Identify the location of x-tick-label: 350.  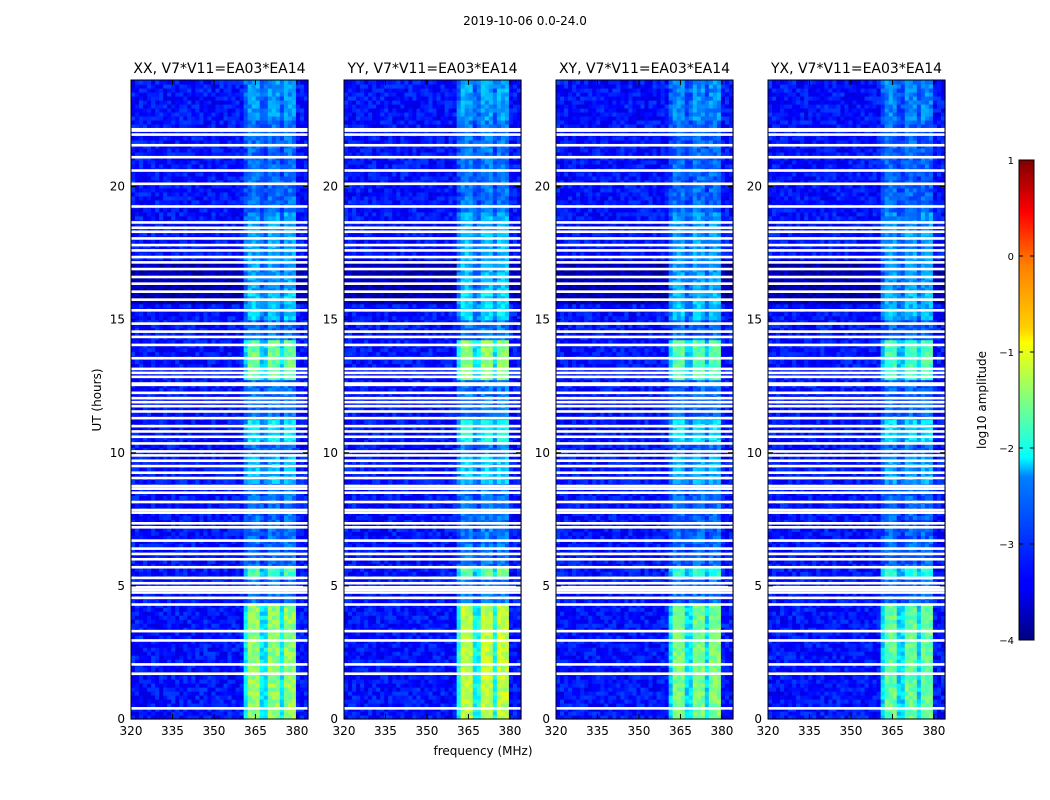
(427, 731).